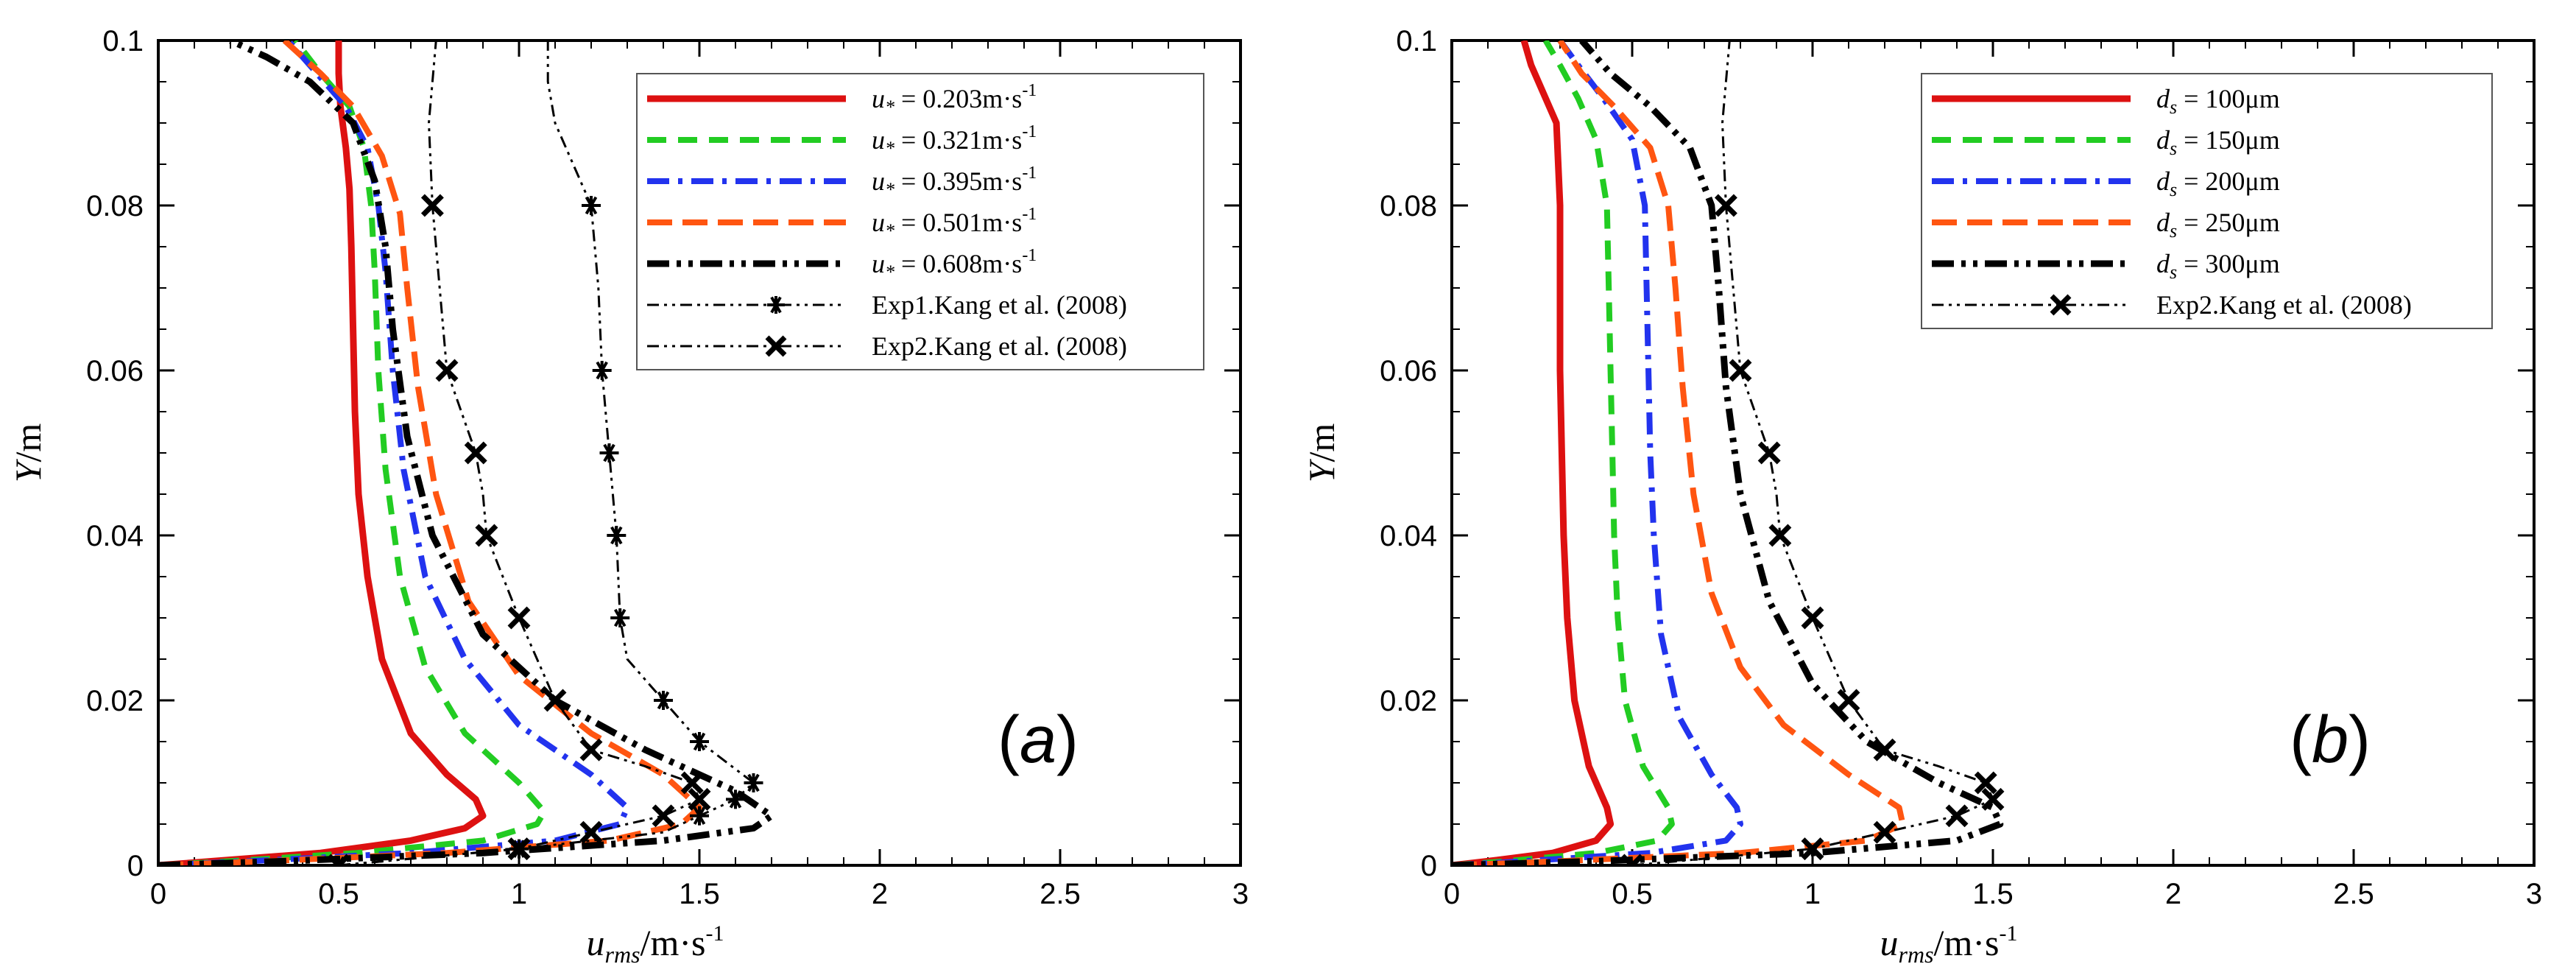 This screenshot has height=978, width=2576. Describe the element at coordinates (999, 346) in the screenshot. I see `legend-label-7: Exp2.Kang et al. (2008)` at that location.